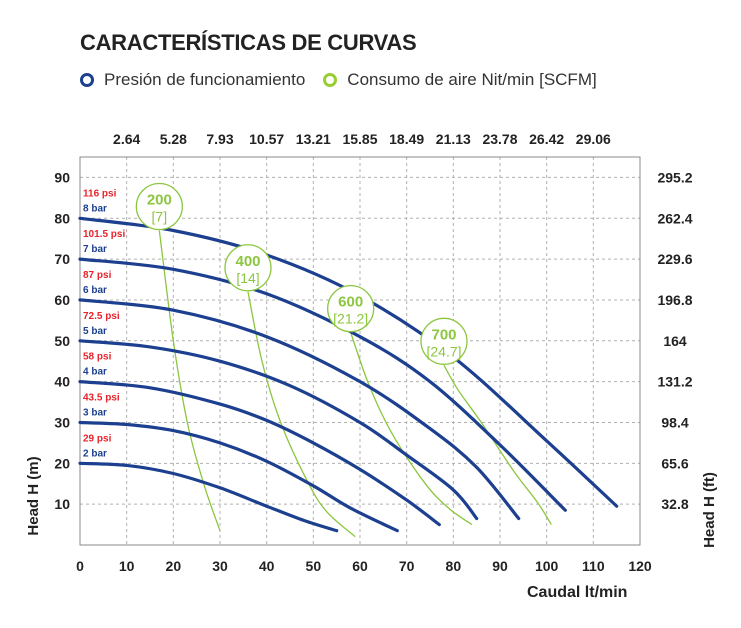 This screenshot has width=741, height=628. What do you see at coordinates (62, 218) in the screenshot?
I see `y-tick-label: 80` at bounding box center [62, 218].